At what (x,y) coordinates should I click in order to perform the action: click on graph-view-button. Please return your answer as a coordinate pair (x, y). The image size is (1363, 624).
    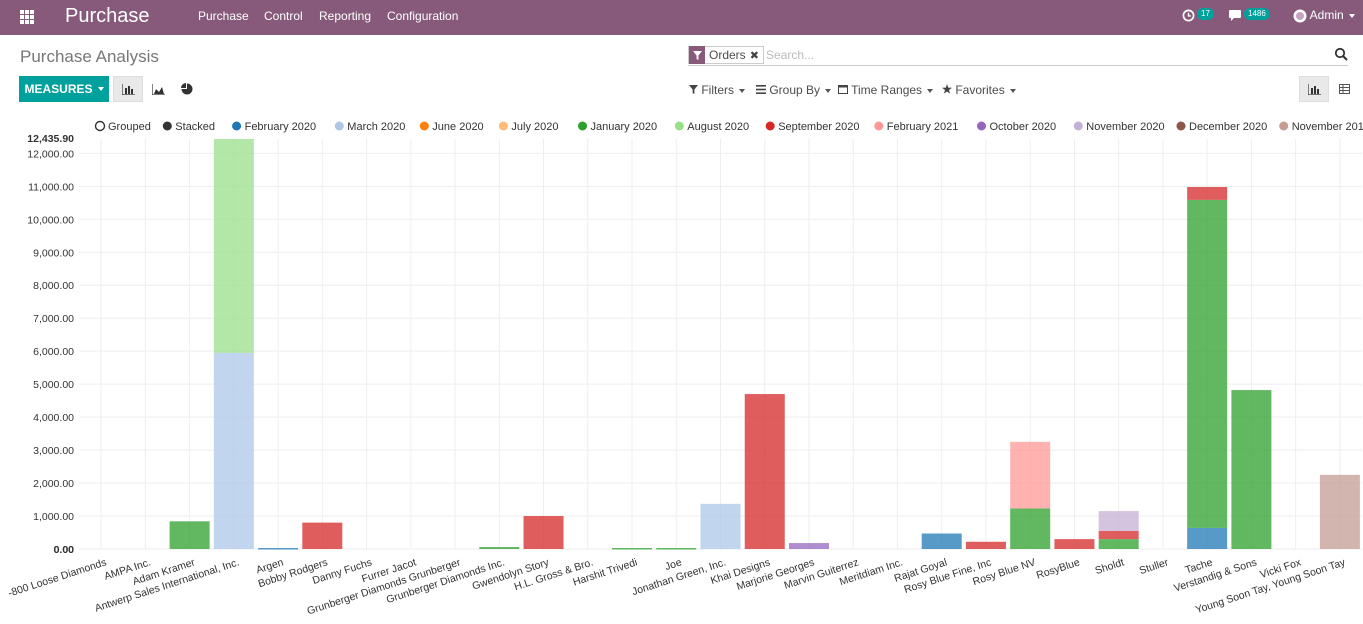
    Looking at the image, I should click on (1314, 89).